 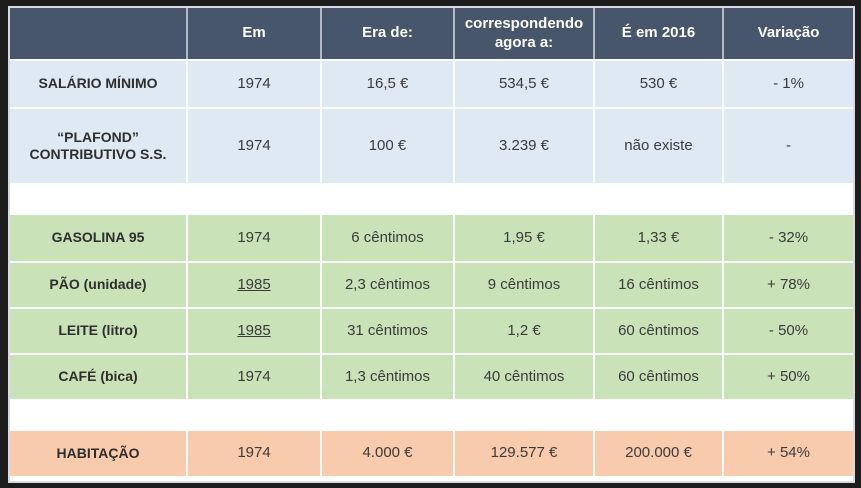 I want to click on cell-em2016: 16 cêntimos, so click(x=657, y=285).